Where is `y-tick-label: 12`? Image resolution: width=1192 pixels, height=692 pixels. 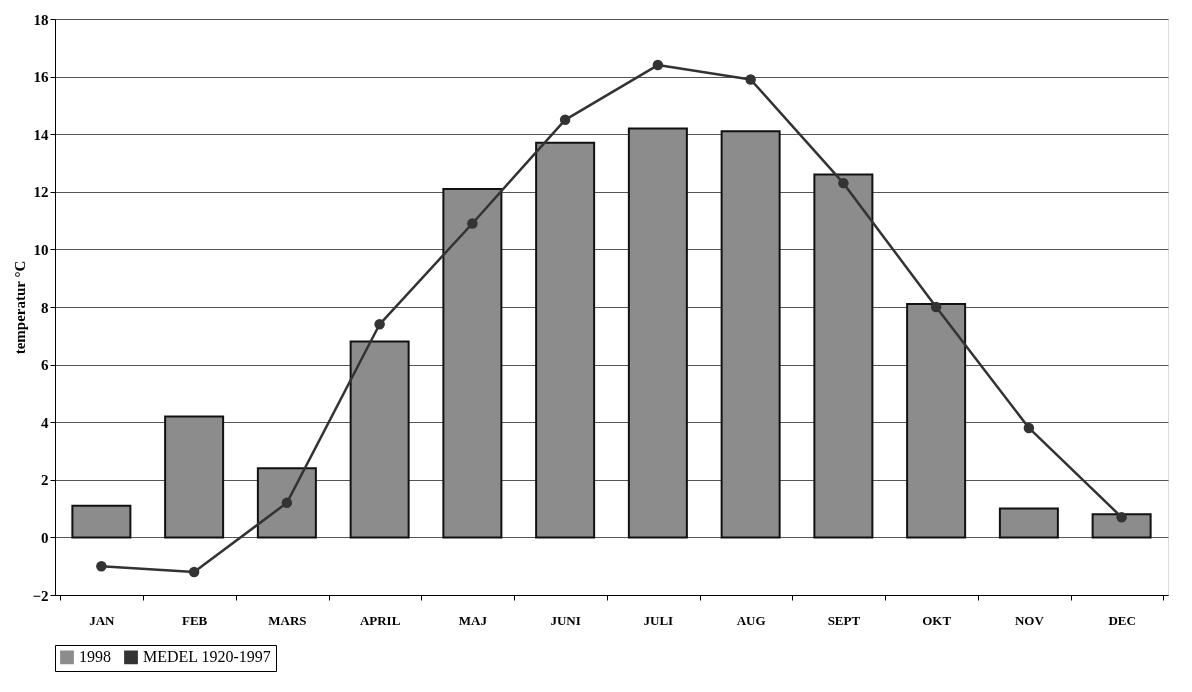 y-tick-label: 12 is located at coordinates (41, 192).